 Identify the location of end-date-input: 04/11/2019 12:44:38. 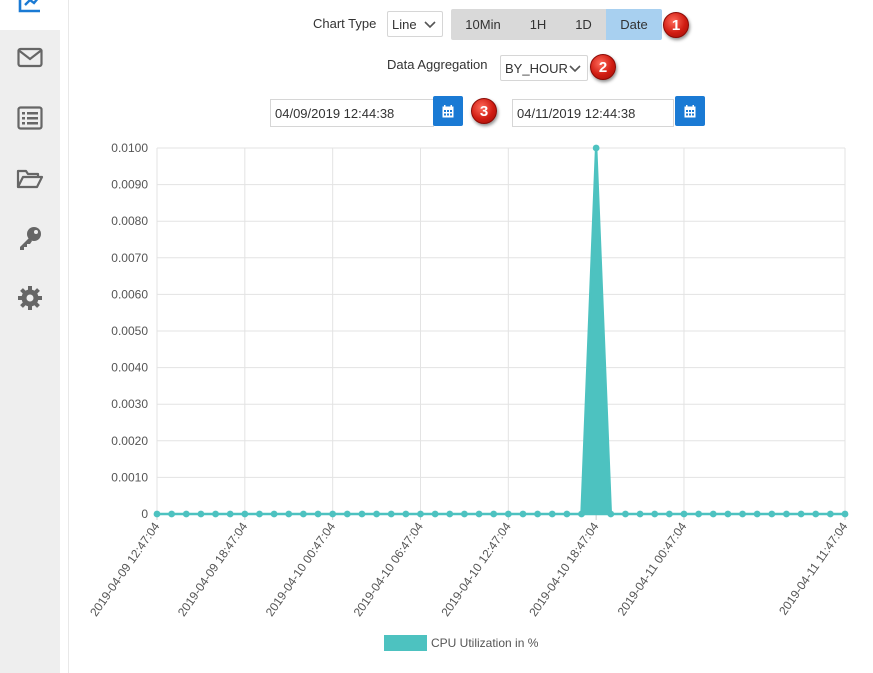
(593, 113).